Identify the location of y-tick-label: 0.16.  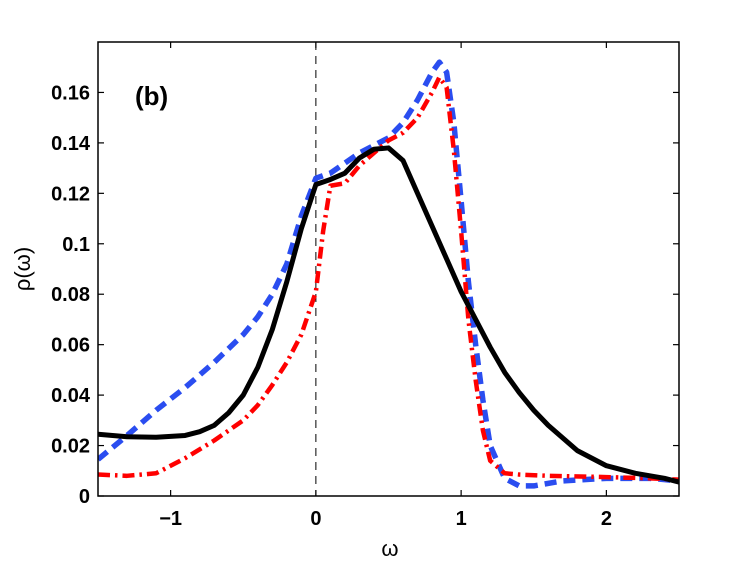
(70, 93).